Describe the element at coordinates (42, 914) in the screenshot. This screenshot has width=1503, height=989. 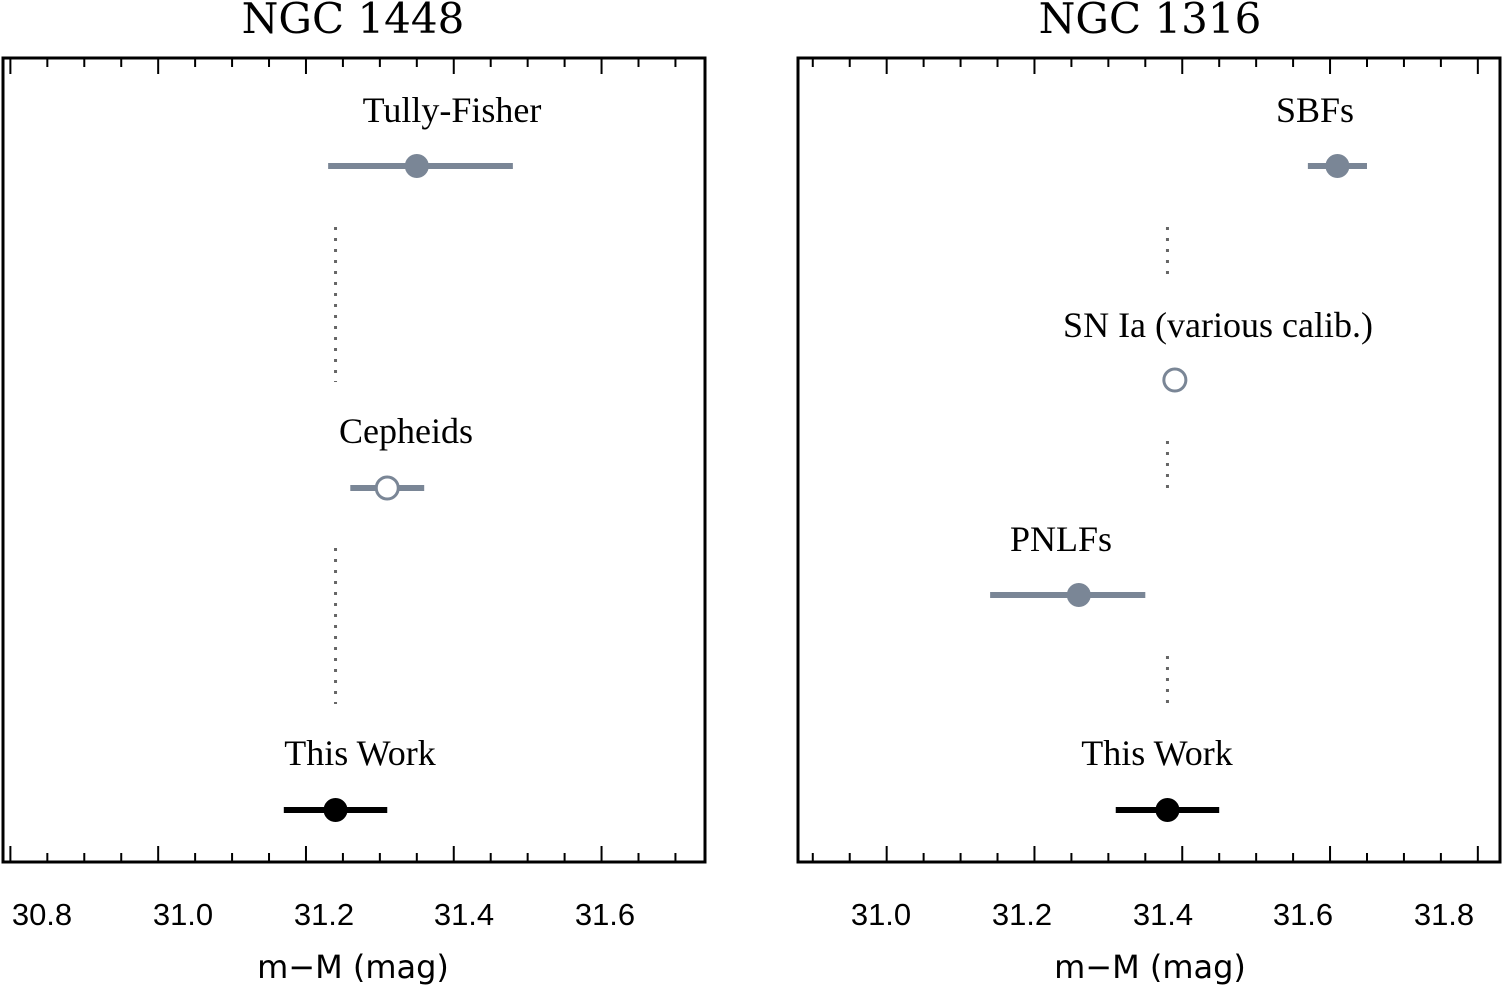
I see `tick-label: 30.8` at that location.